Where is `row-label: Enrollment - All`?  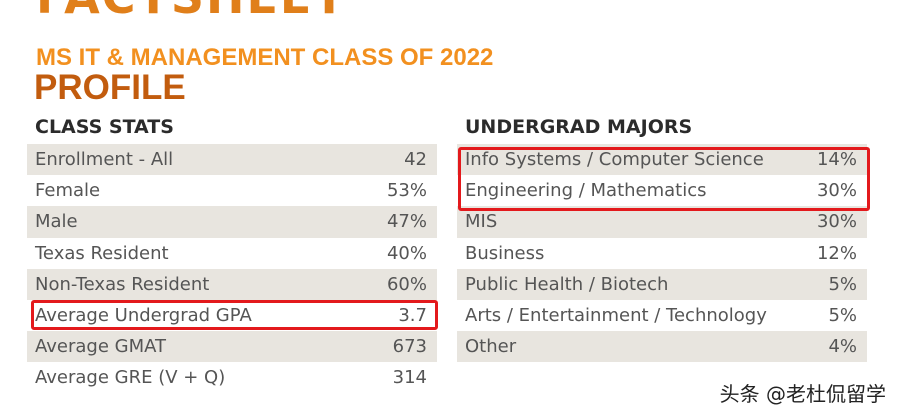
row-label: Enrollment - All is located at coordinates (104, 160).